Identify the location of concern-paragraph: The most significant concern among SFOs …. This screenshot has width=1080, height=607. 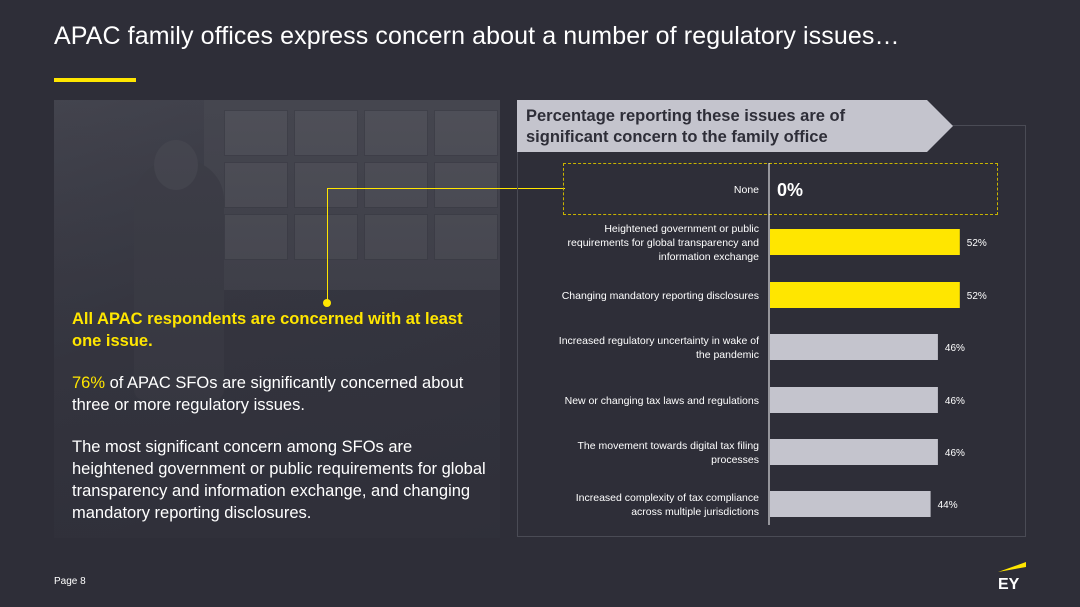
(279, 480).